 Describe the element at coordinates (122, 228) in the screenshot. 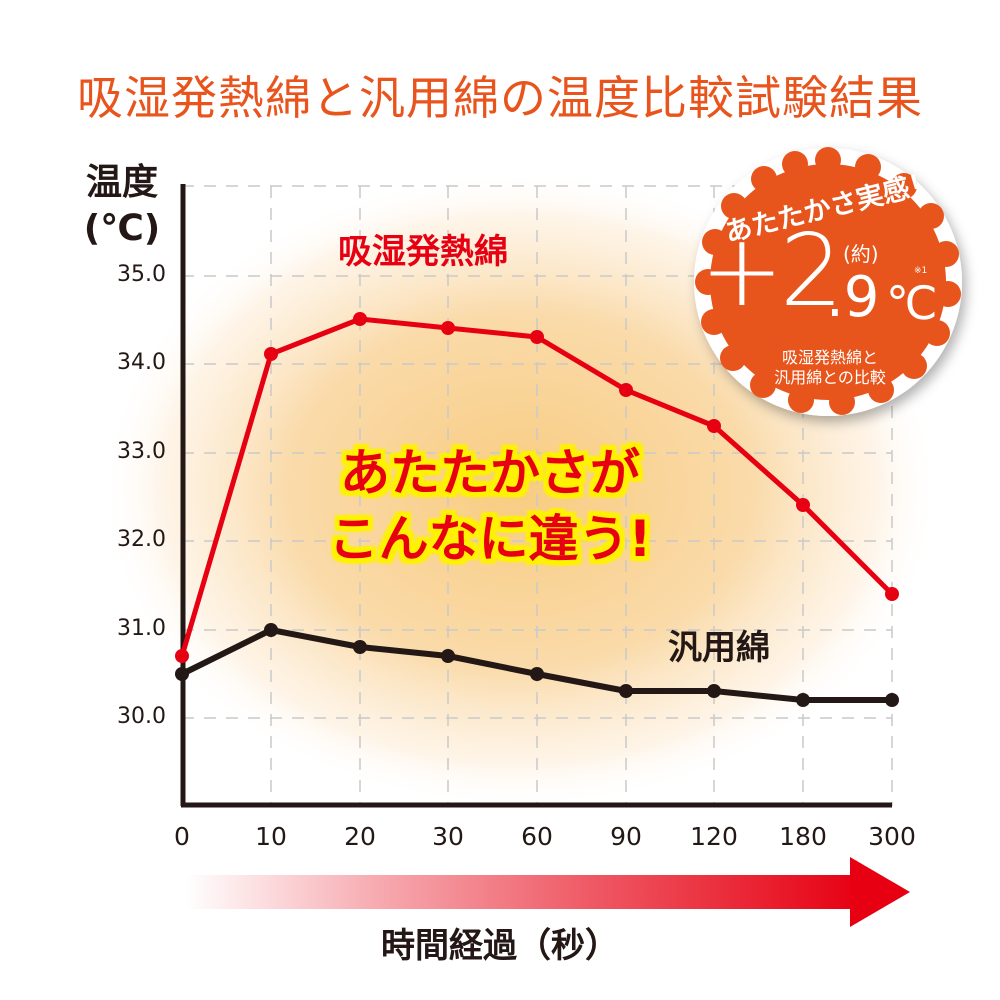

I see `y-axis-label-line2: (℃)` at that location.